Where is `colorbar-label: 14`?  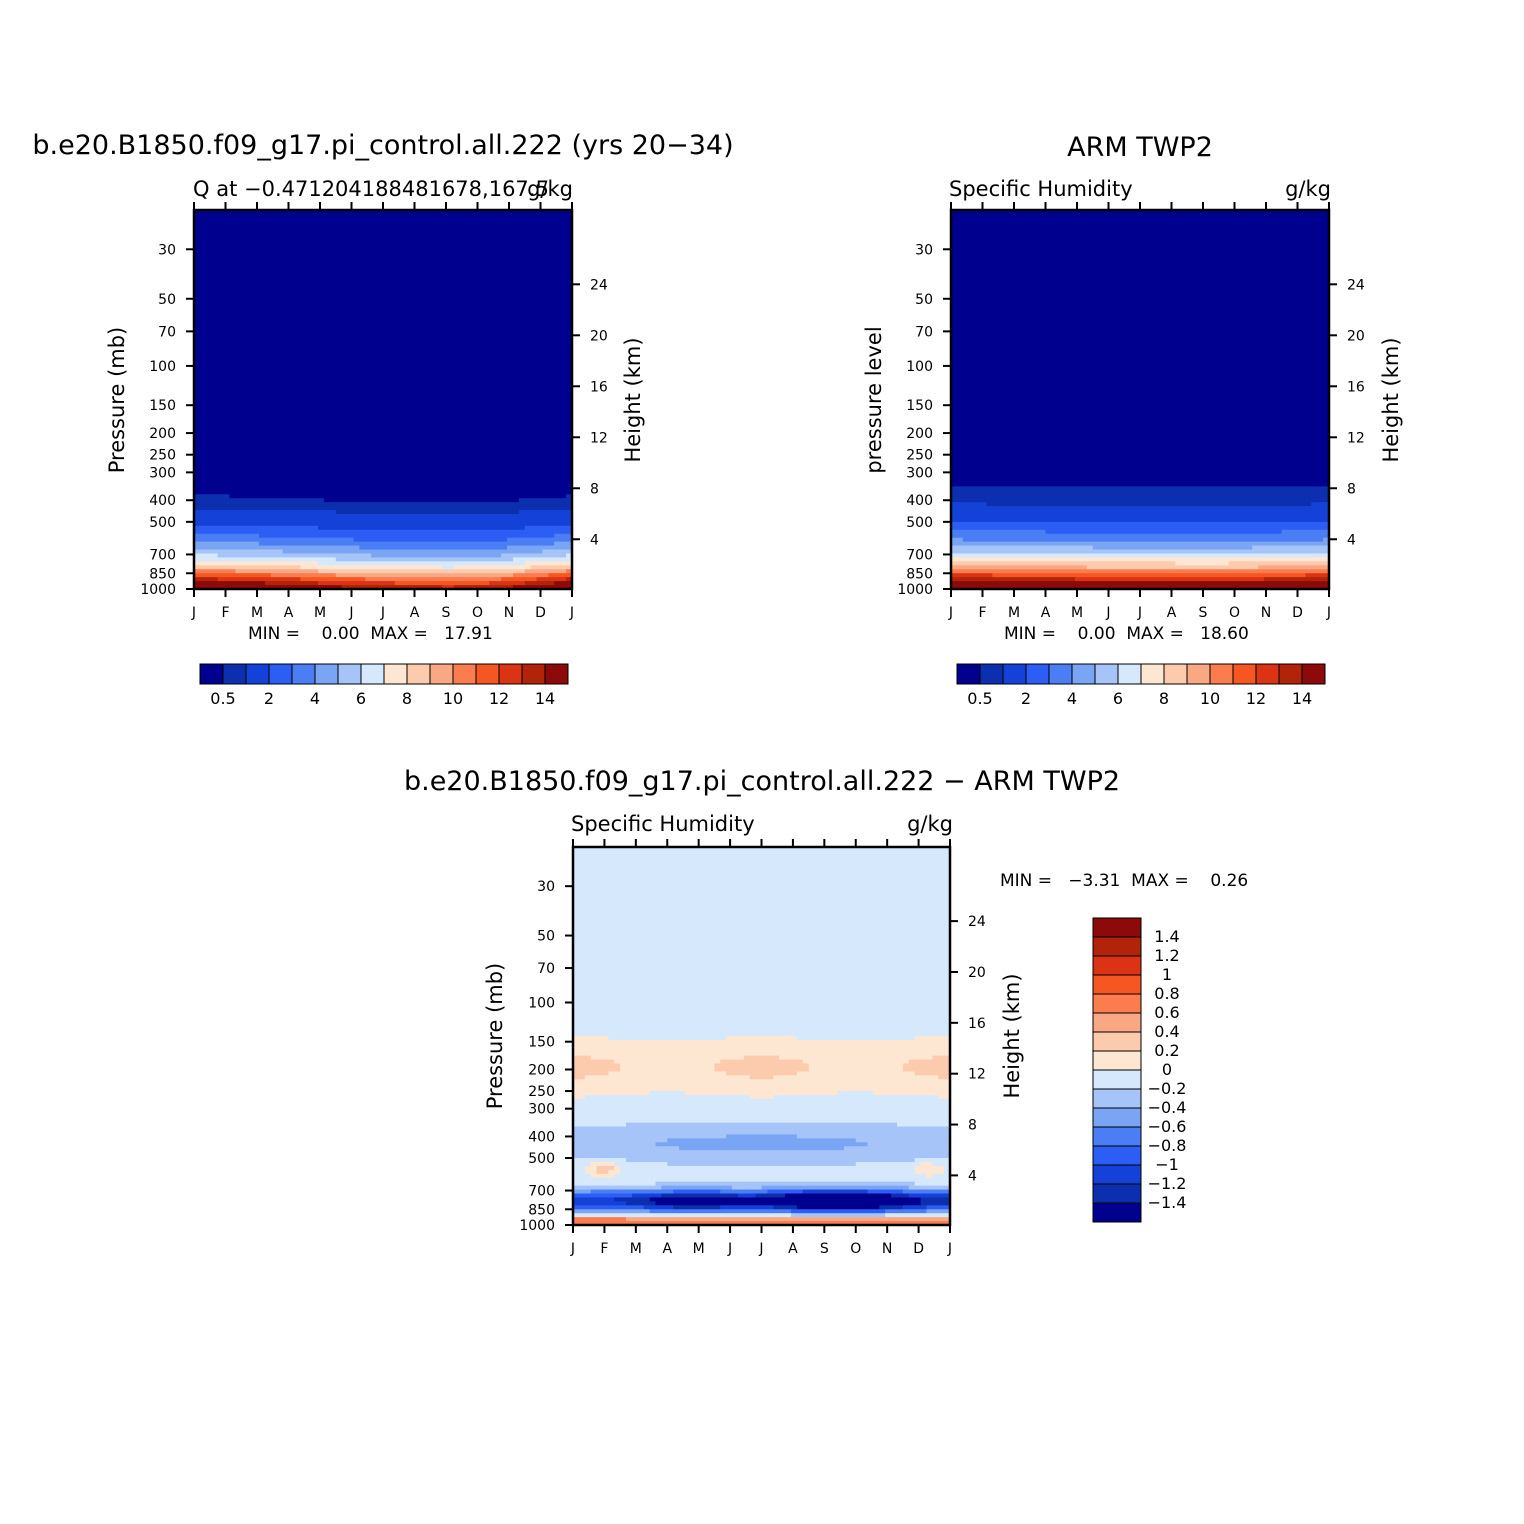
colorbar-label: 14 is located at coordinates (545, 698).